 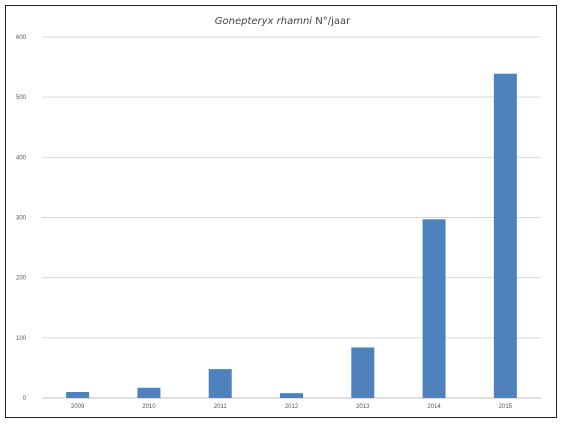 What do you see at coordinates (505, 236) in the screenshot?
I see `bar-2015` at bounding box center [505, 236].